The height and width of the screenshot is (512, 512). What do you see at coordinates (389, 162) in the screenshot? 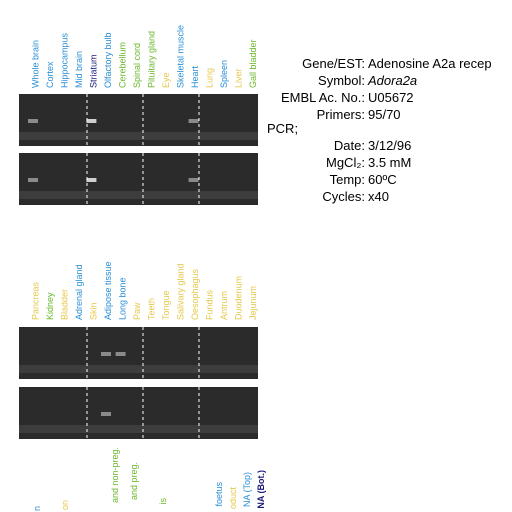
I see `info-value: 3.5 mM` at bounding box center [389, 162].